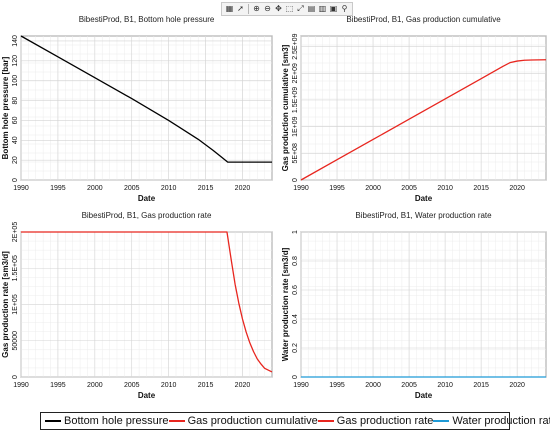 This screenshot has width=550, height=437. Describe the element at coordinates (285, 304) in the screenshot. I see `y-axis-label: Water production rate [sm3/d]` at that location.